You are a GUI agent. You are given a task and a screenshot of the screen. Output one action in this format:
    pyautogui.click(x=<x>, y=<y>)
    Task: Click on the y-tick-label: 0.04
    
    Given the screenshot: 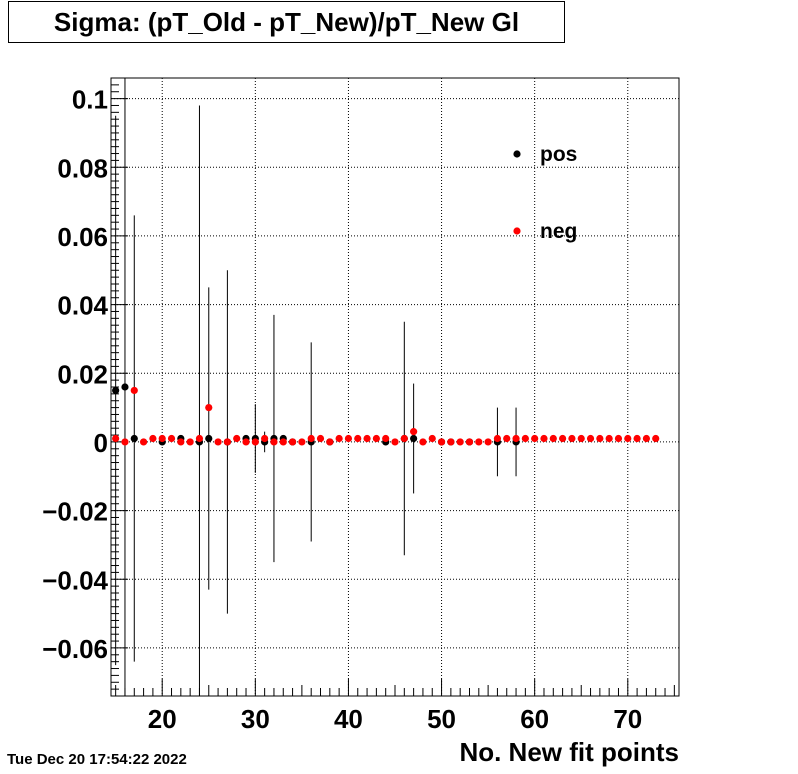 What is the action you would take?
    pyautogui.click(x=82, y=306)
    